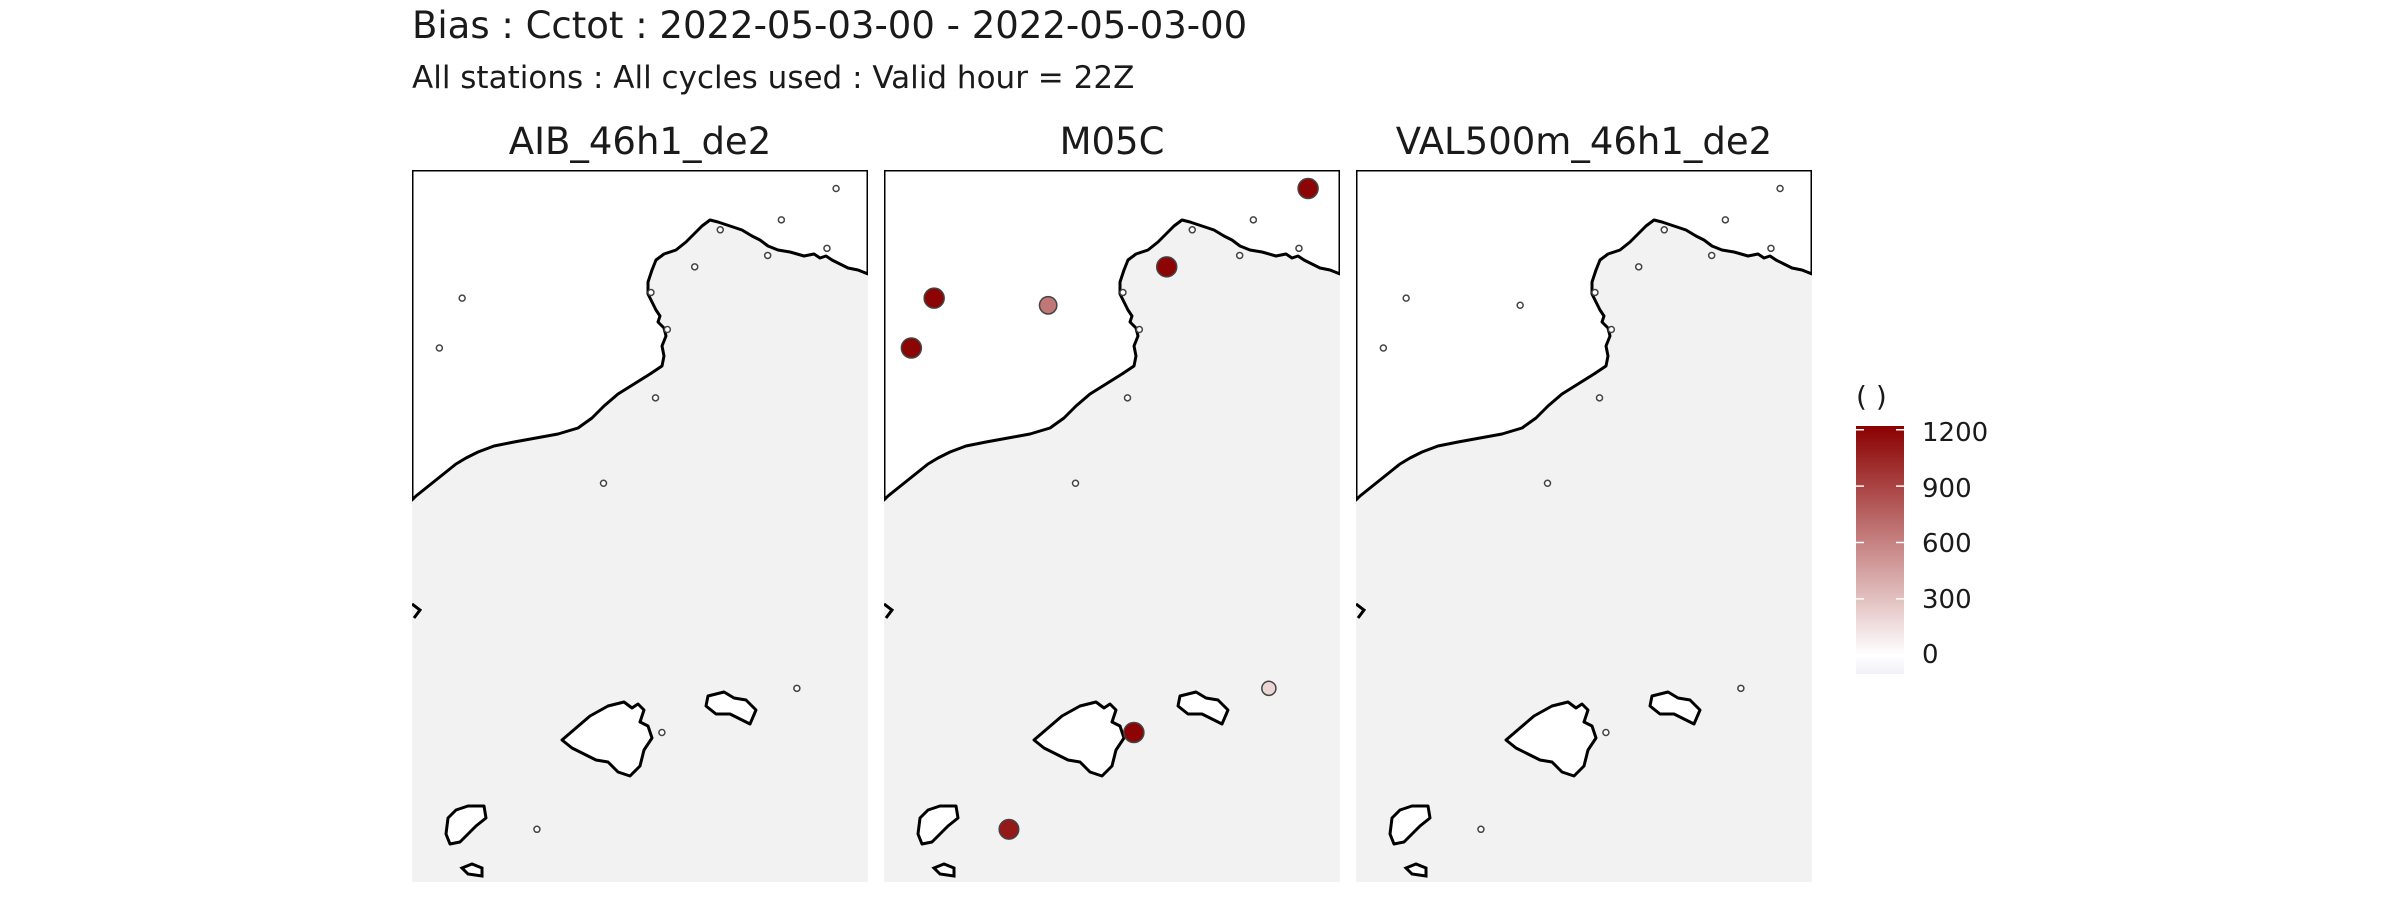 Image resolution: width=2400 pixels, height=900 pixels. Describe the element at coordinates (1930, 655) in the screenshot. I see `legend-label-0: 0` at that location.